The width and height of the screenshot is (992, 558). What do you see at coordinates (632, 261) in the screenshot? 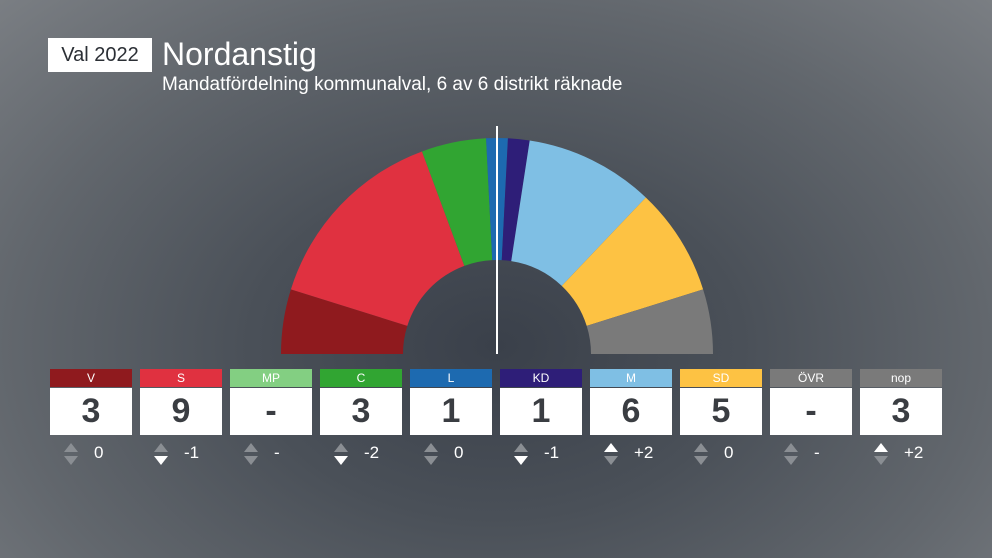
I see `seat-segment-sd` at bounding box center [632, 261].